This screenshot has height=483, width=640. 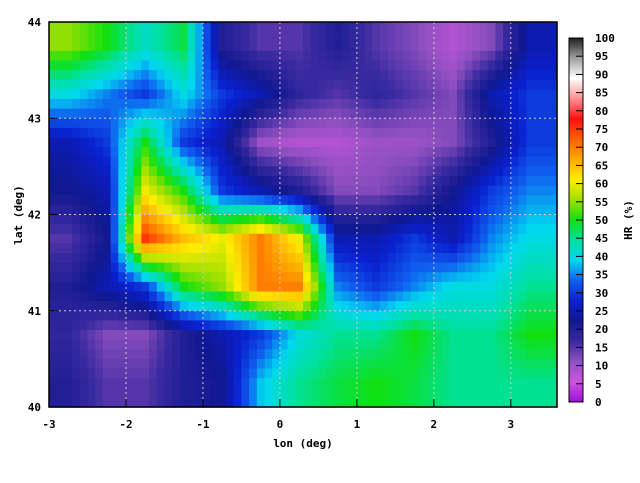 What do you see at coordinates (628, 220) in the screenshot?
I see `colorbar-label: HR (%)` at bounding box center [628, 220].